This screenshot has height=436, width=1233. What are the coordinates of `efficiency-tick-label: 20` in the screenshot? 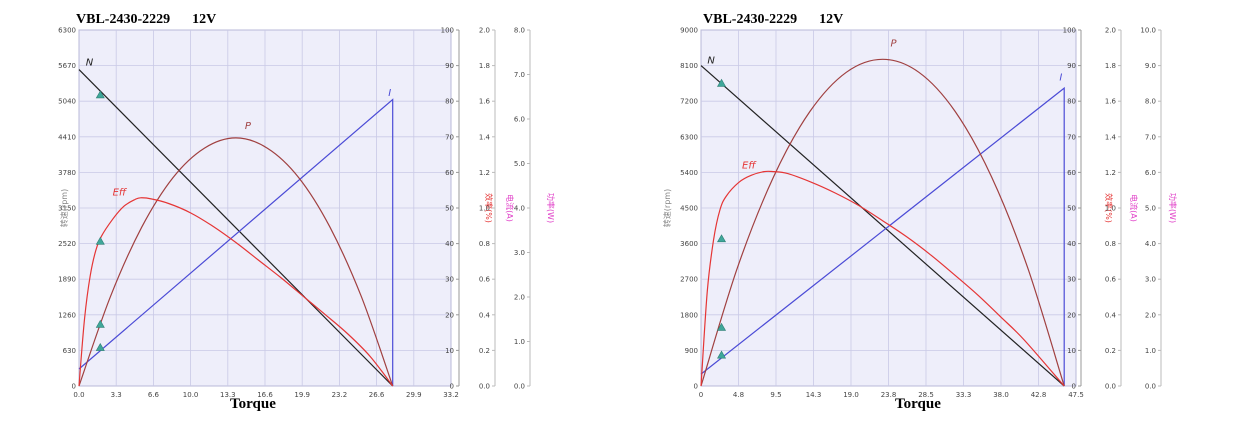 It's located at (449, 315).